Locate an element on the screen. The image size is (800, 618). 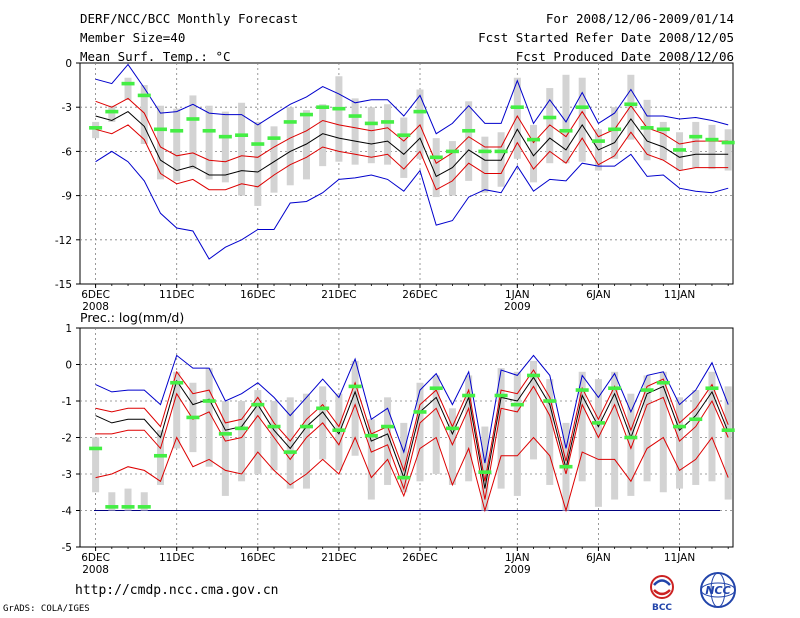
prec-ytick-label: -2 is located at coordinates (67, 439).